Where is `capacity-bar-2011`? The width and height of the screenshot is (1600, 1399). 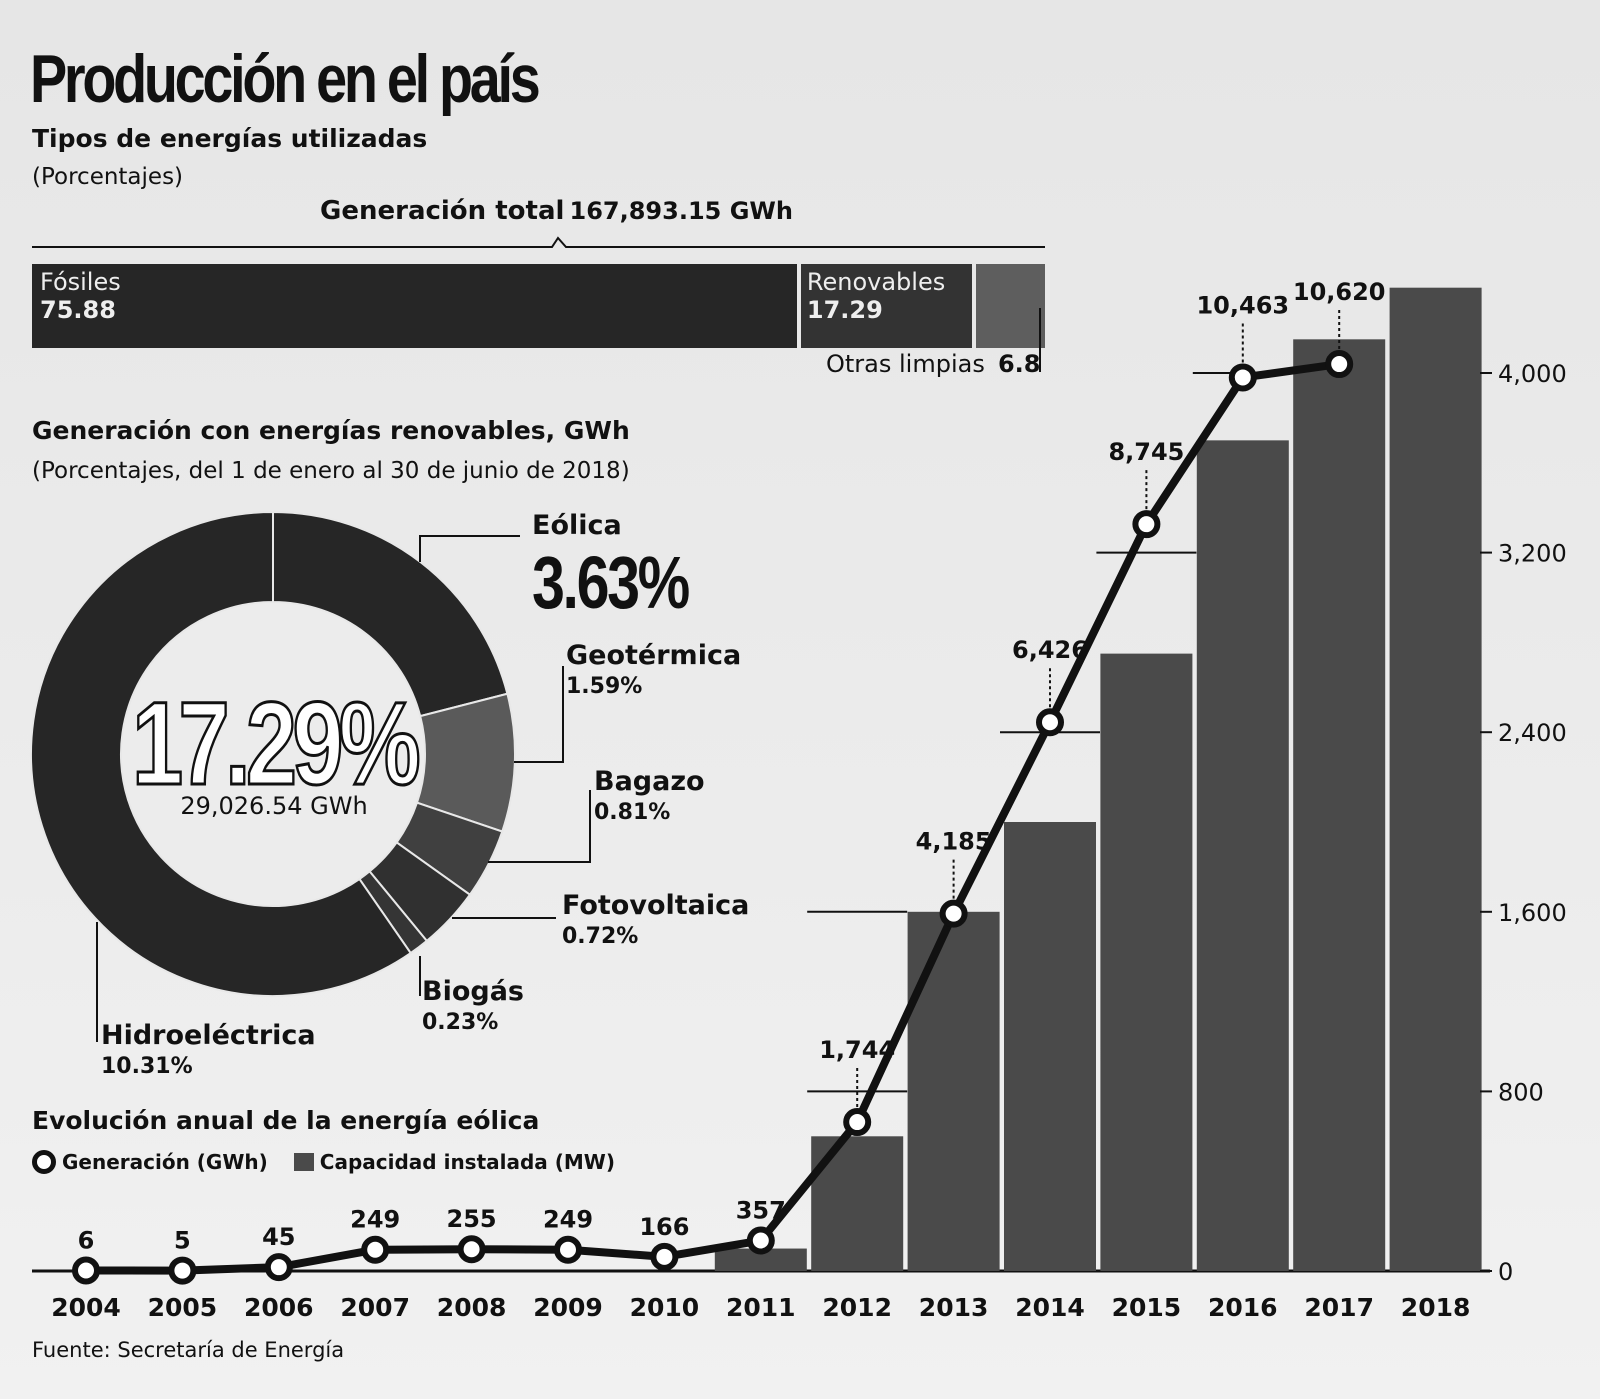 capacity-bar-2011 is located at coordinates (760, 1259).